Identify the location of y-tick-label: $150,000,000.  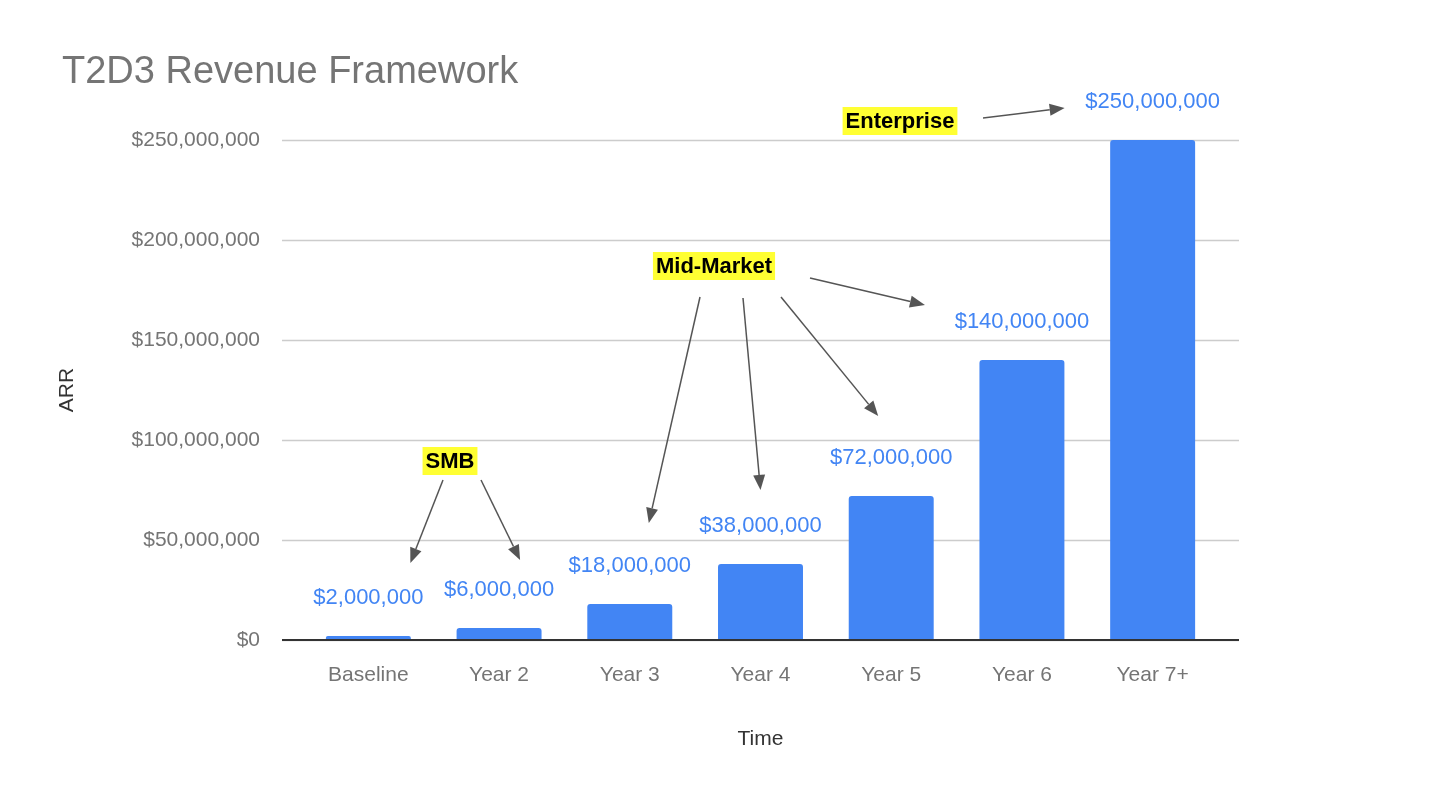
(195, 338).